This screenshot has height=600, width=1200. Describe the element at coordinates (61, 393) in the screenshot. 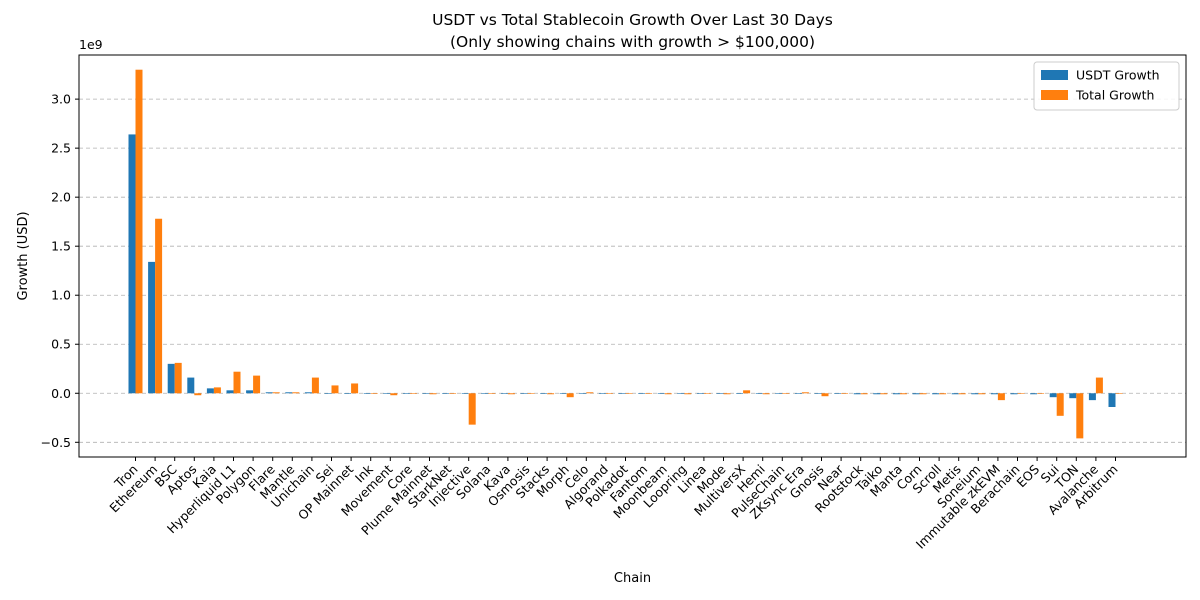

I see `y-tick-label: 0.0` at that location.